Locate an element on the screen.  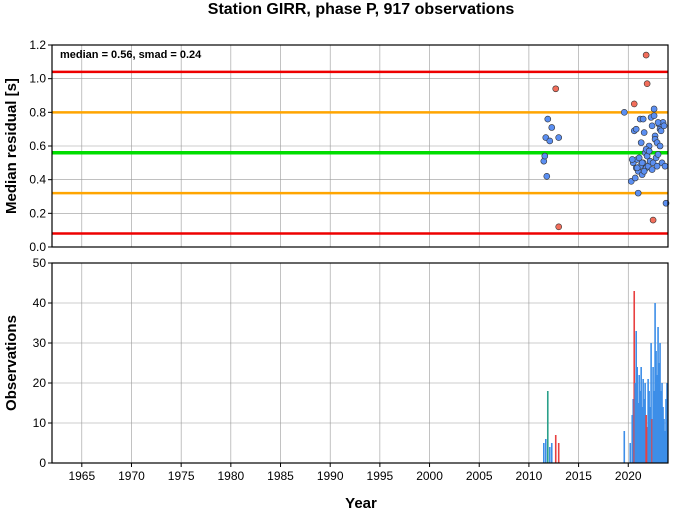
observations-y-tick-label: 10 is located at coordinates (40, 423).